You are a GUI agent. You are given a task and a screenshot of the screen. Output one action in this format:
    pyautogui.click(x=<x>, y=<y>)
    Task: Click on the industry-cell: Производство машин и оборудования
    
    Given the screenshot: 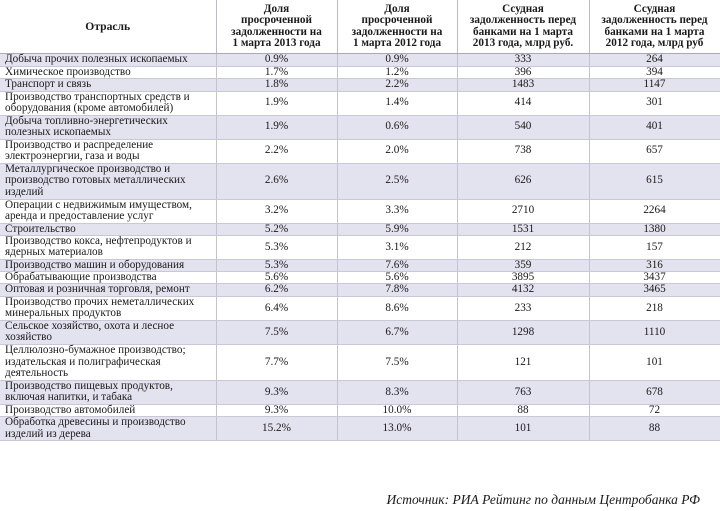 What is the action you would take?
    pyautogui.click(x=108, y=266)
    